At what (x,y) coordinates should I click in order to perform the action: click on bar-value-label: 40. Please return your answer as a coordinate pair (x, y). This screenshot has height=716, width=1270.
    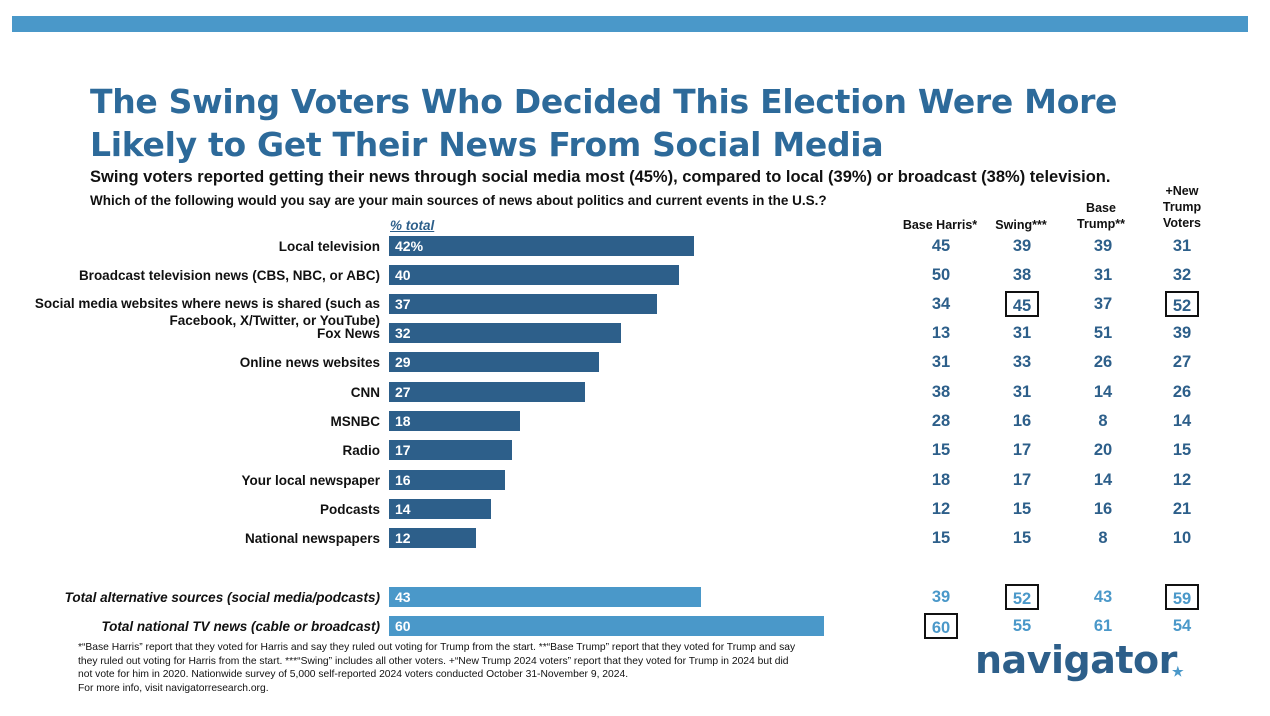
    Looking at the image, I should click on (403, 275).